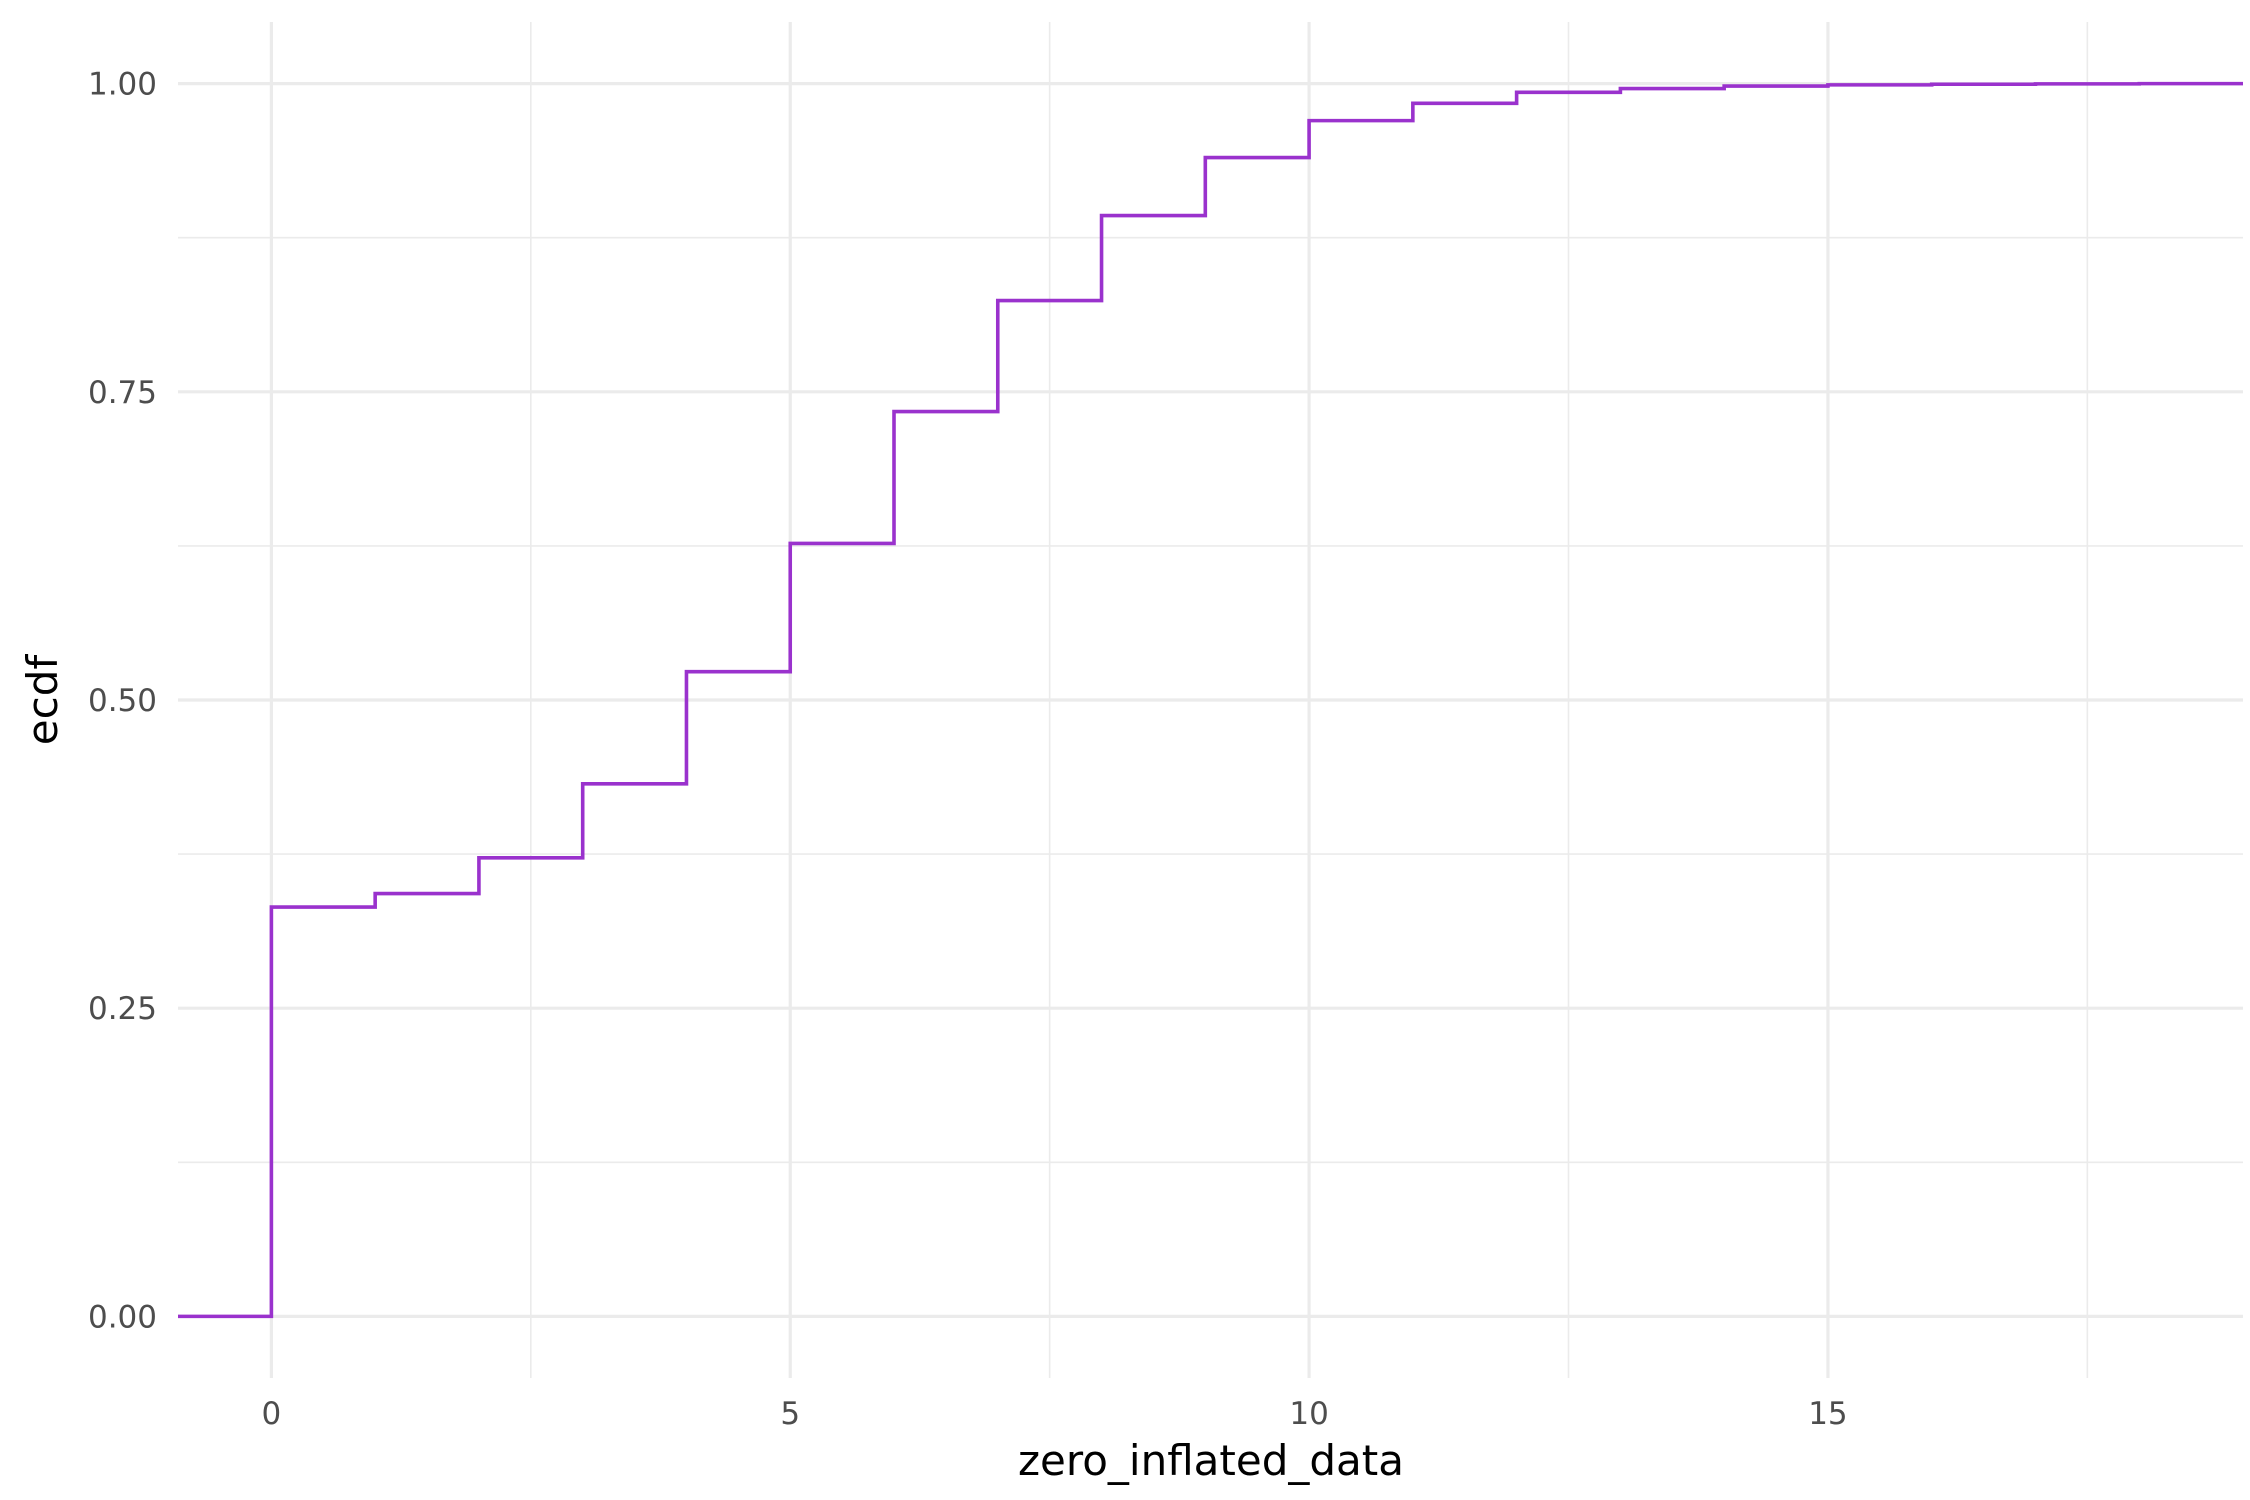 This screenshot has width=2250, height=1500. What do you see at coordinates (122, 1317) in the screenshot?
I see `y-tick-label: 0.00` at bounding box center [122, 1317].